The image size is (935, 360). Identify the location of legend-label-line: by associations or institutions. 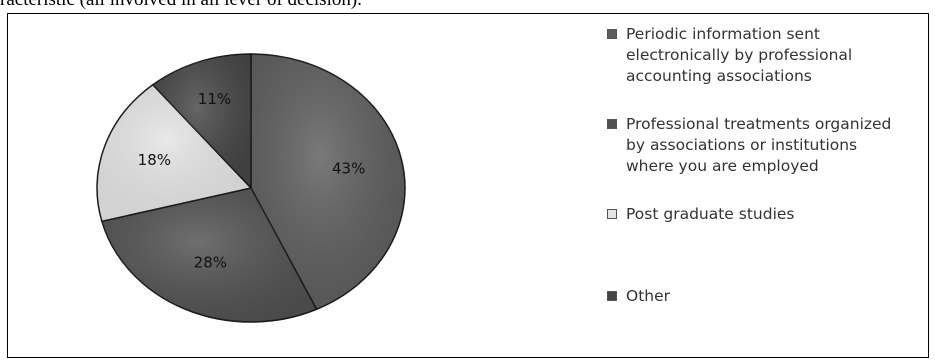
(742, 145).